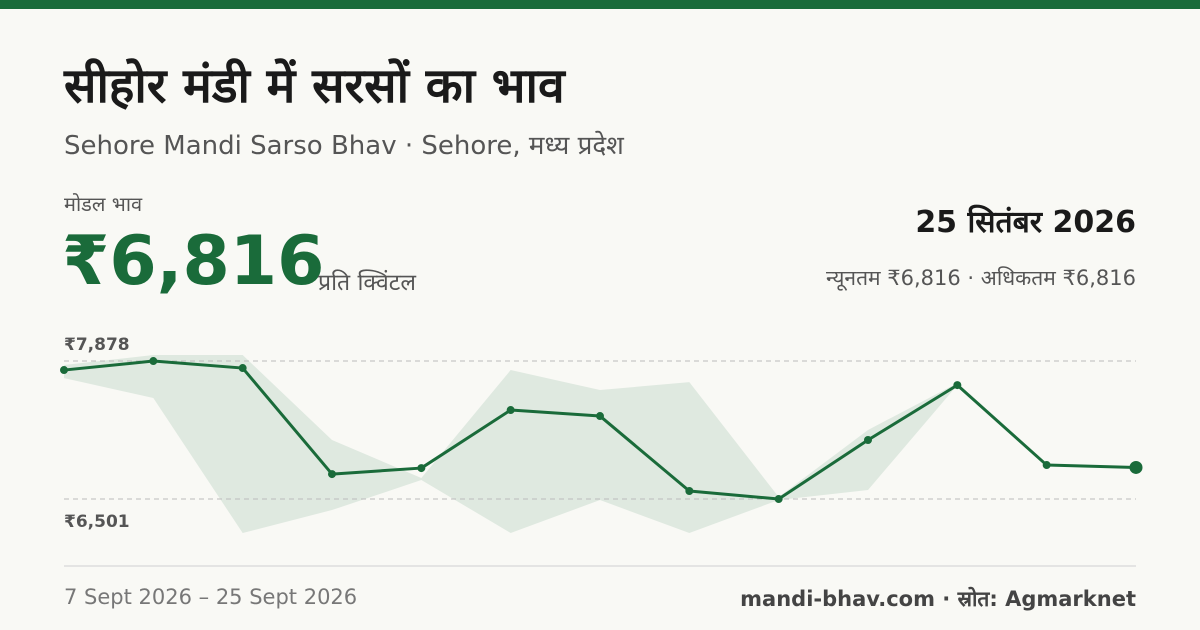  What do you see at coordinates (1025, 222) in the screenshot?
I see `date: 25 सितंबर 2026` at bounding box center [1025, 222].